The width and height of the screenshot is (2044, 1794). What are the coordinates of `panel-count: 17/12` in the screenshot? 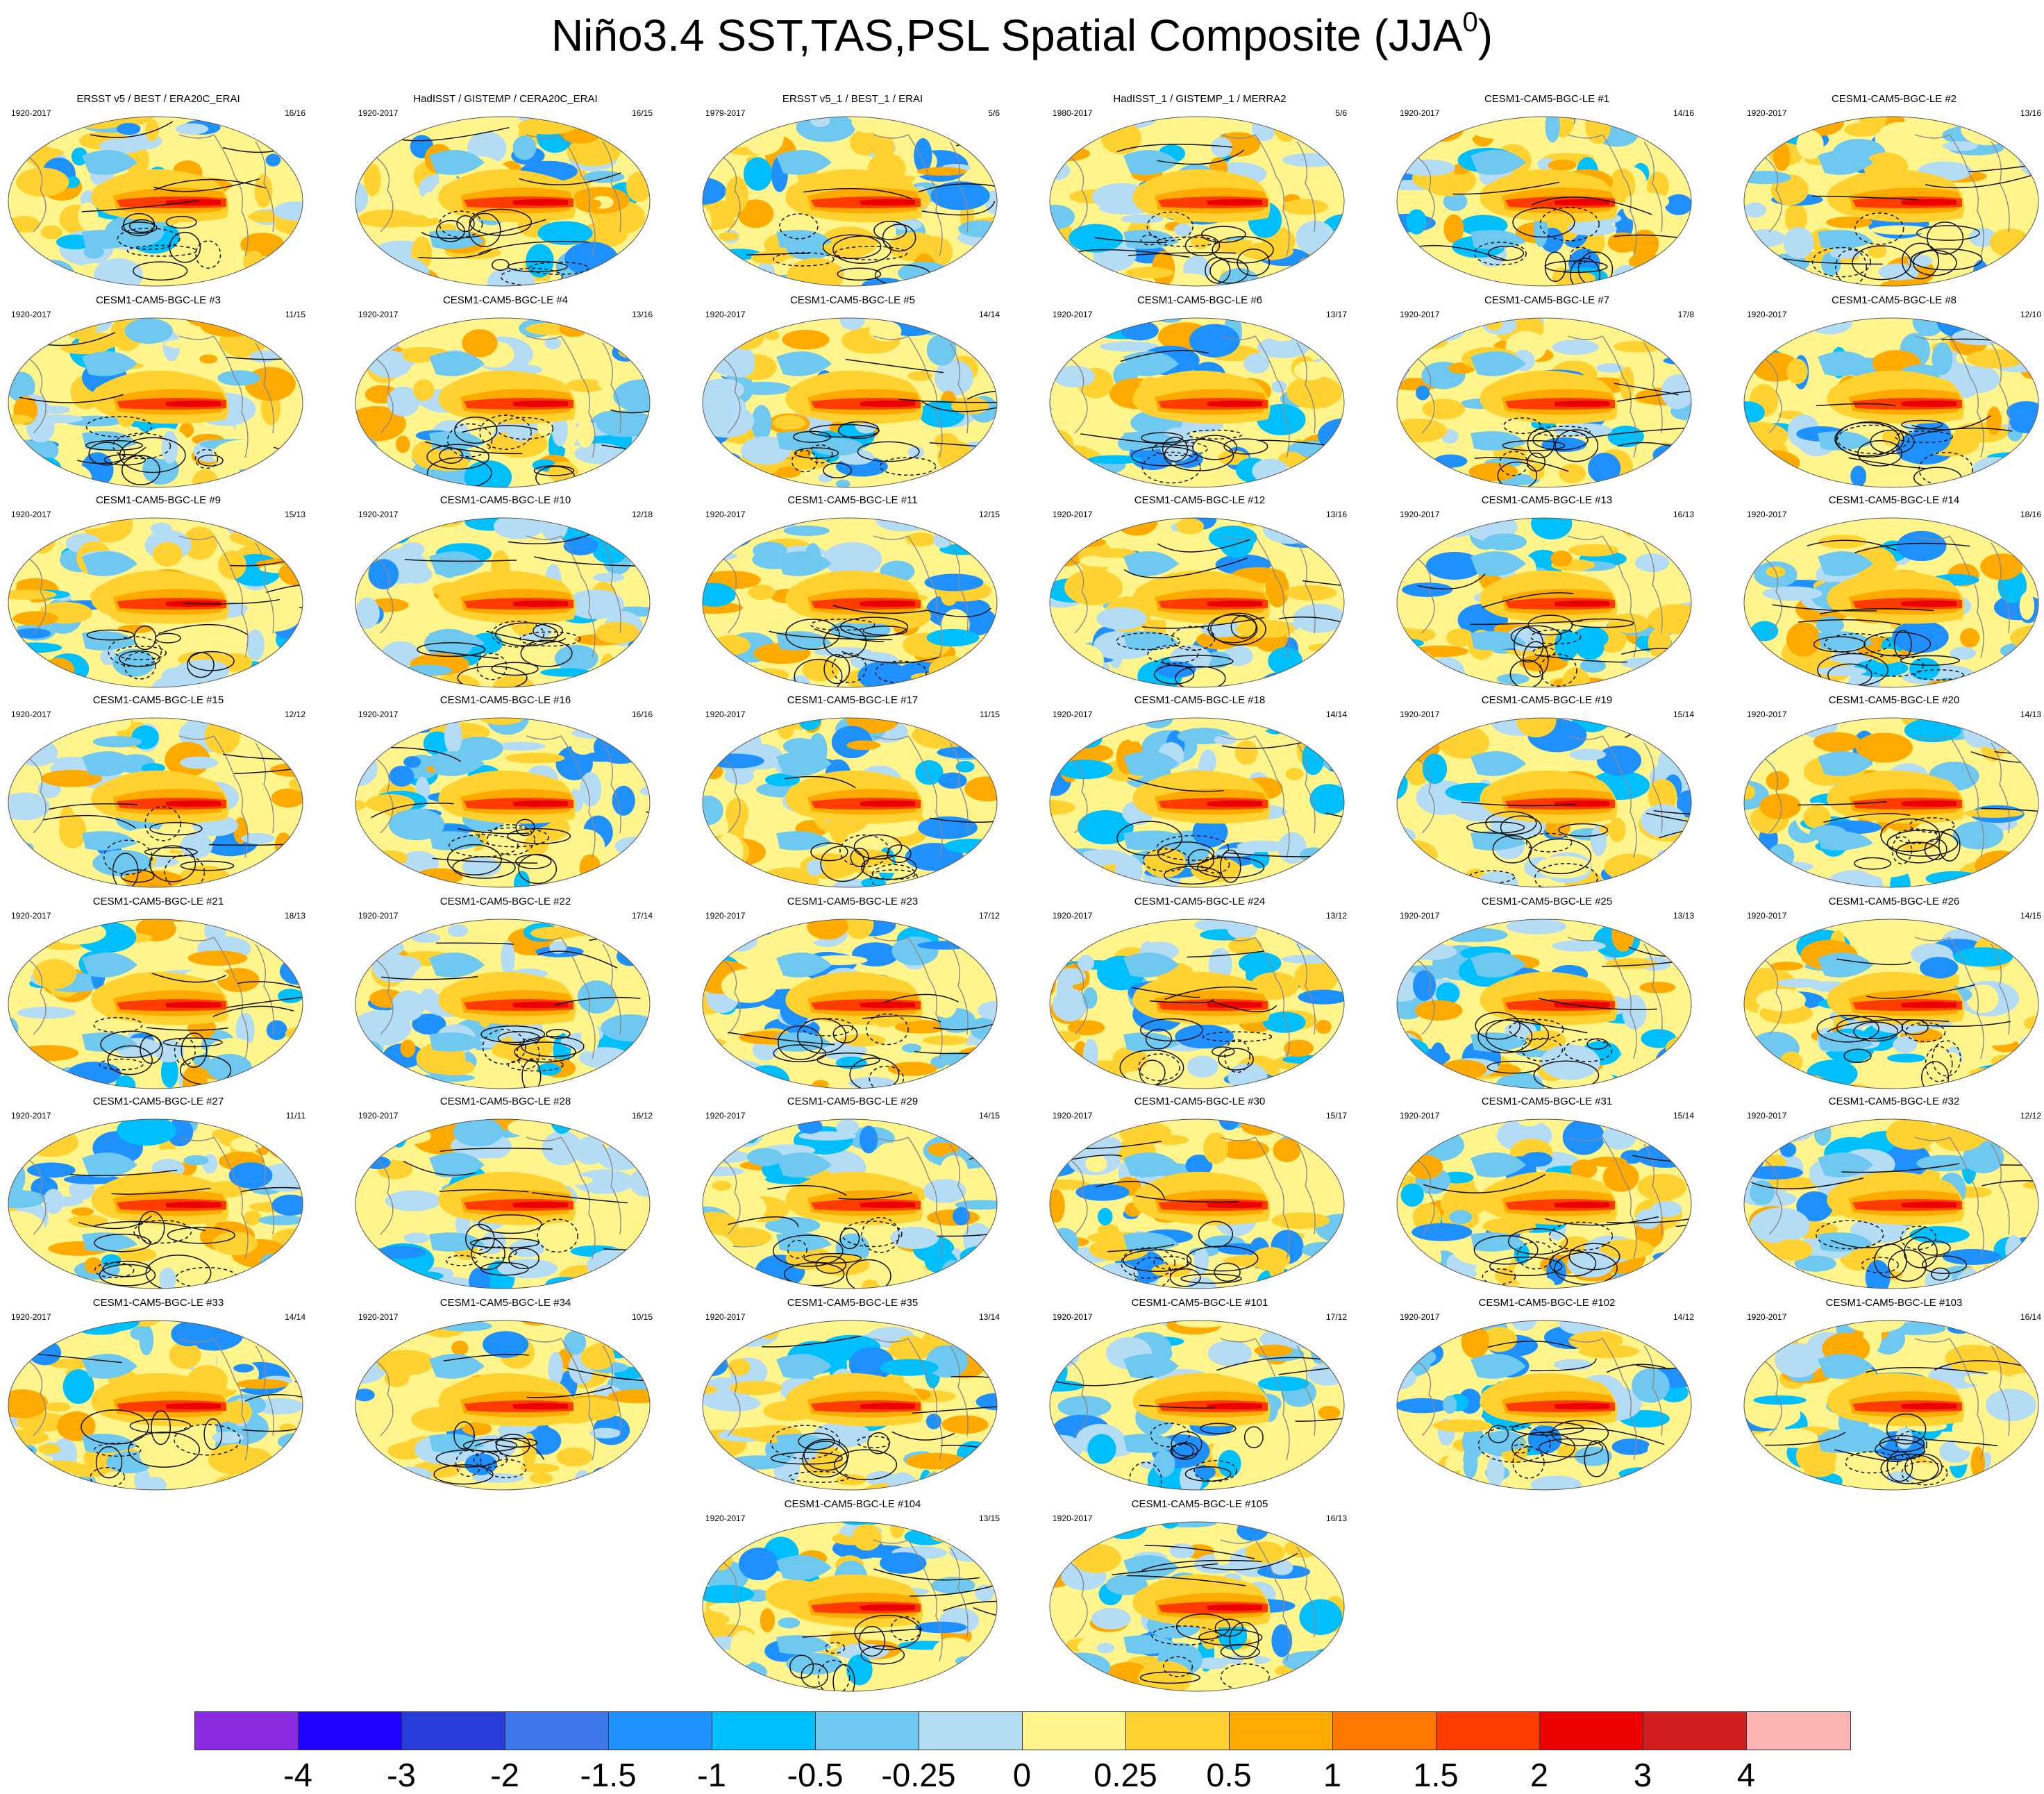 It's located at (1336, 1317).